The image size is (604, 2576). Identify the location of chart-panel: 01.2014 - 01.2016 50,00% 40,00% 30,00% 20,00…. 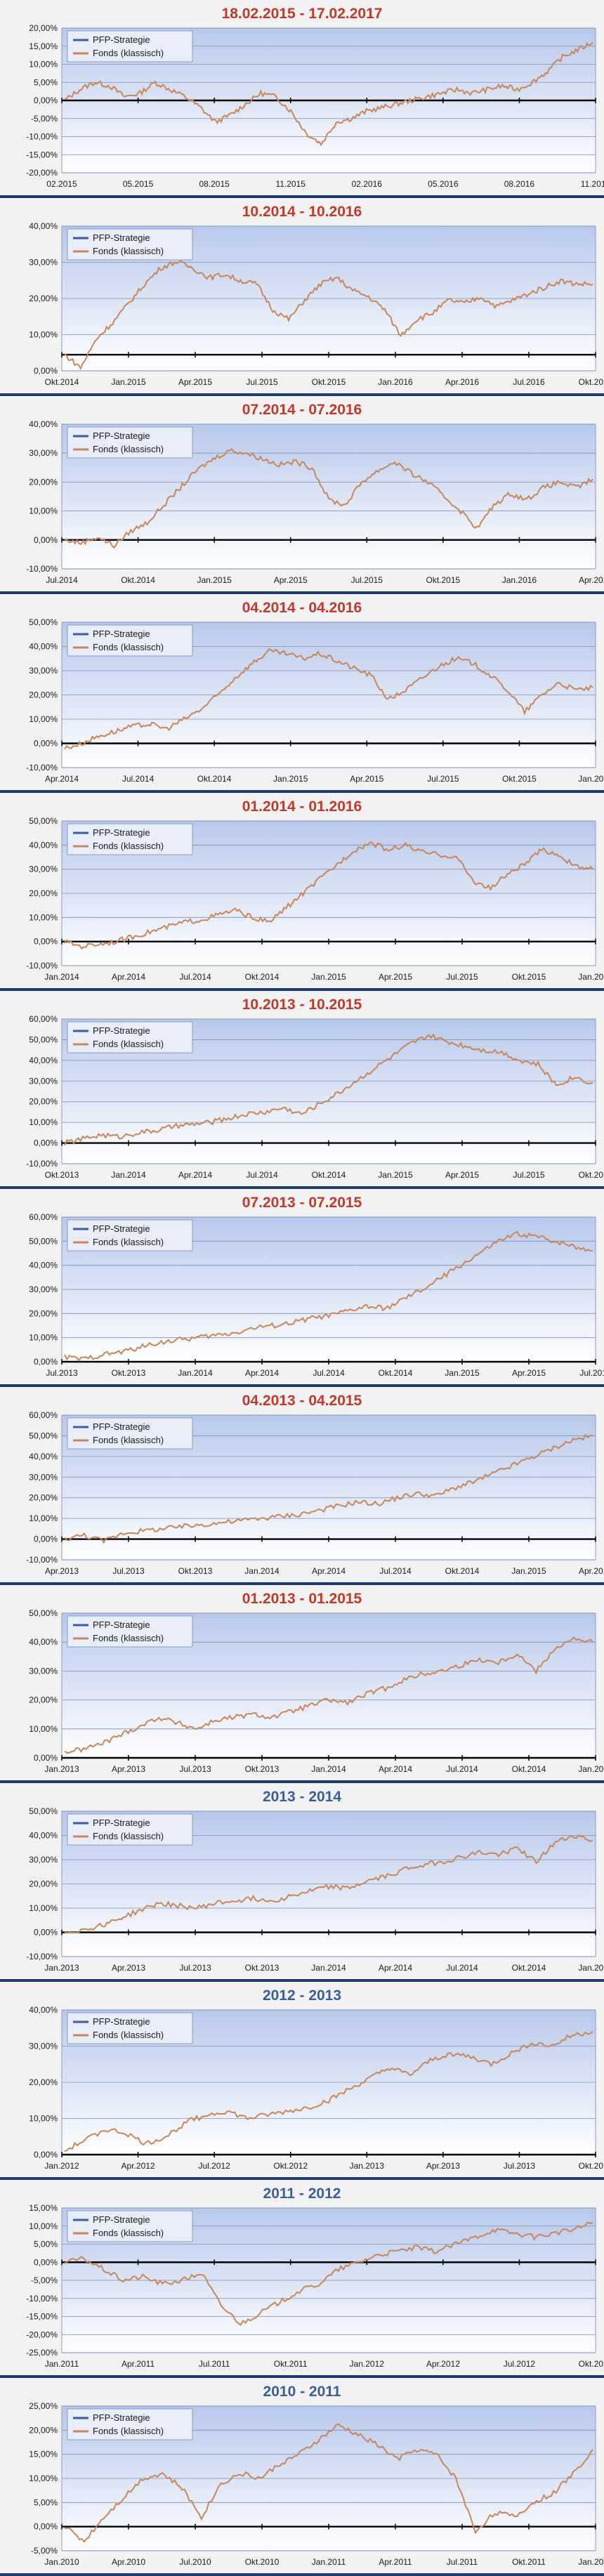
(302, 892).